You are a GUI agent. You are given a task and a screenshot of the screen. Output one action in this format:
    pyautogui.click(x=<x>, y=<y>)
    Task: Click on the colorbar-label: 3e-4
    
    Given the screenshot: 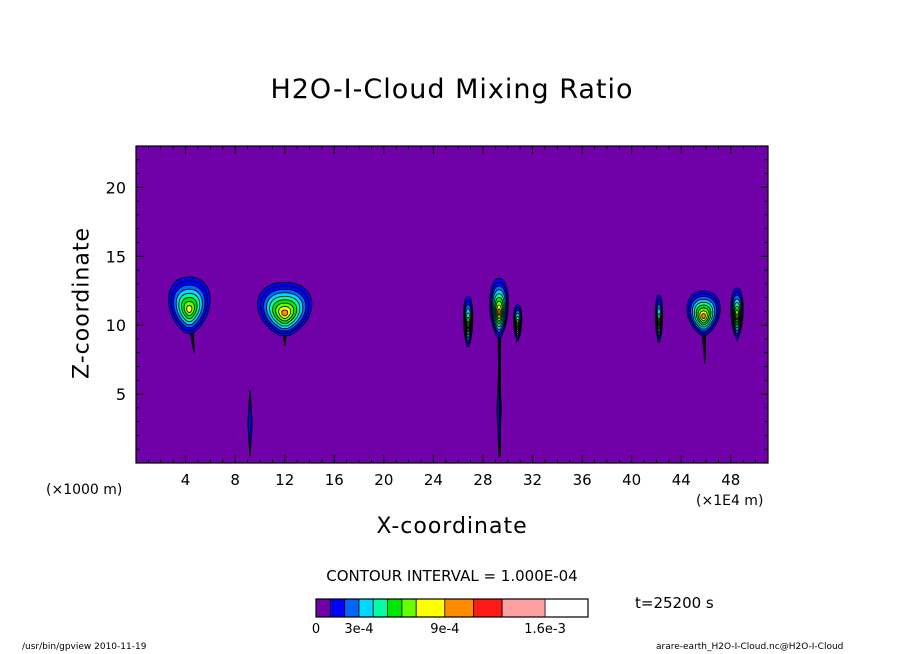 What is the action you would take?
    pyautogui.click(x=359, y=629)
    